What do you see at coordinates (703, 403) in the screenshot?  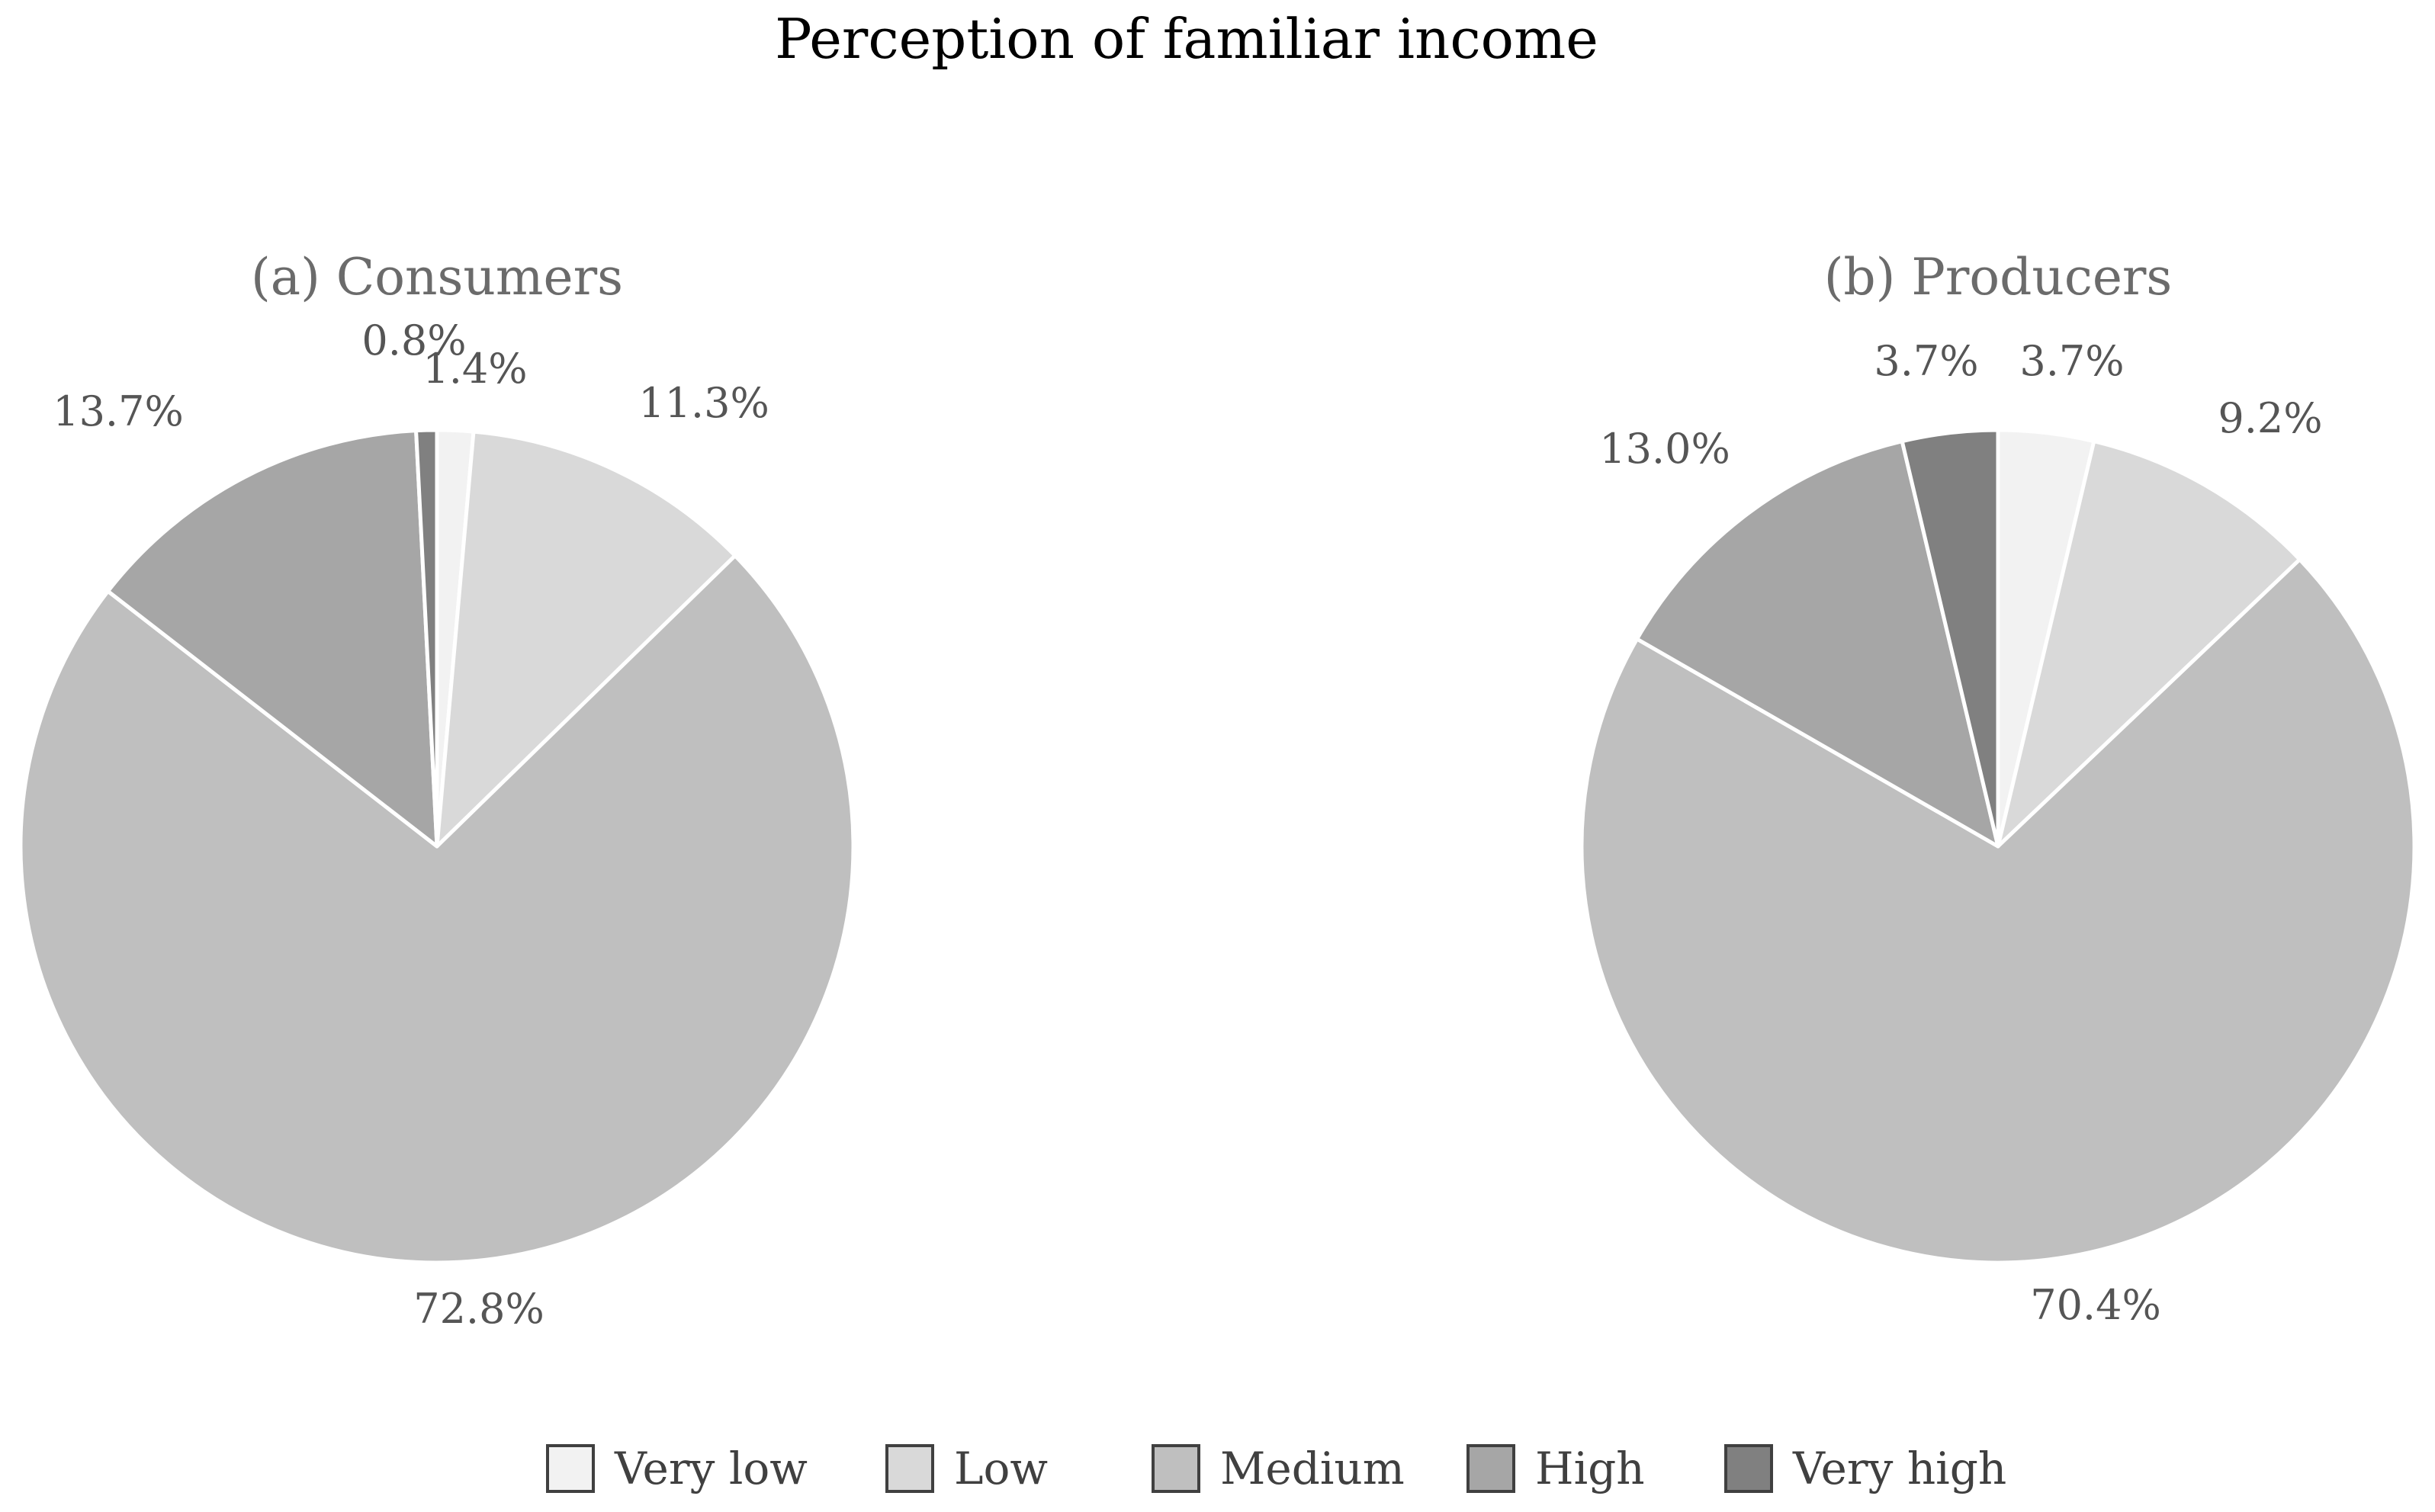 I see `pie-consumers-label-low: 11.3%` at bounding box center [703, 403].